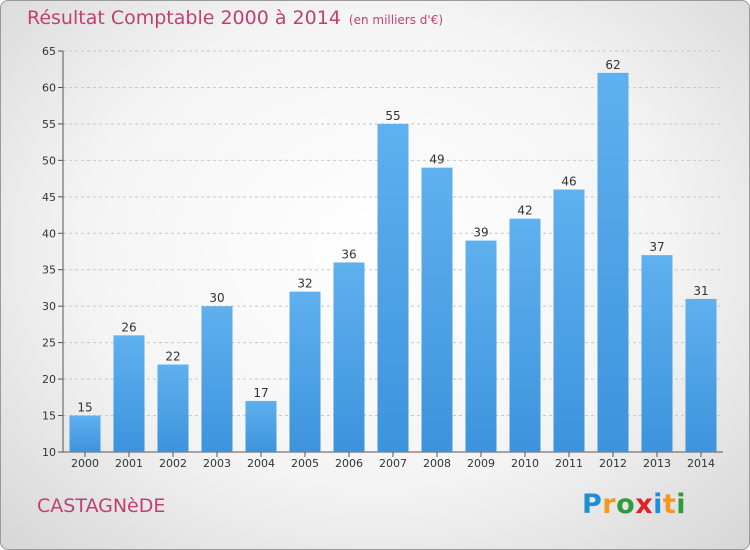 The height and width of the screenshot is (550, 750). What do you see at coordinates (172, 357) in the screenshot?
I see `data-label: 22` at bounding box center [172, 357].